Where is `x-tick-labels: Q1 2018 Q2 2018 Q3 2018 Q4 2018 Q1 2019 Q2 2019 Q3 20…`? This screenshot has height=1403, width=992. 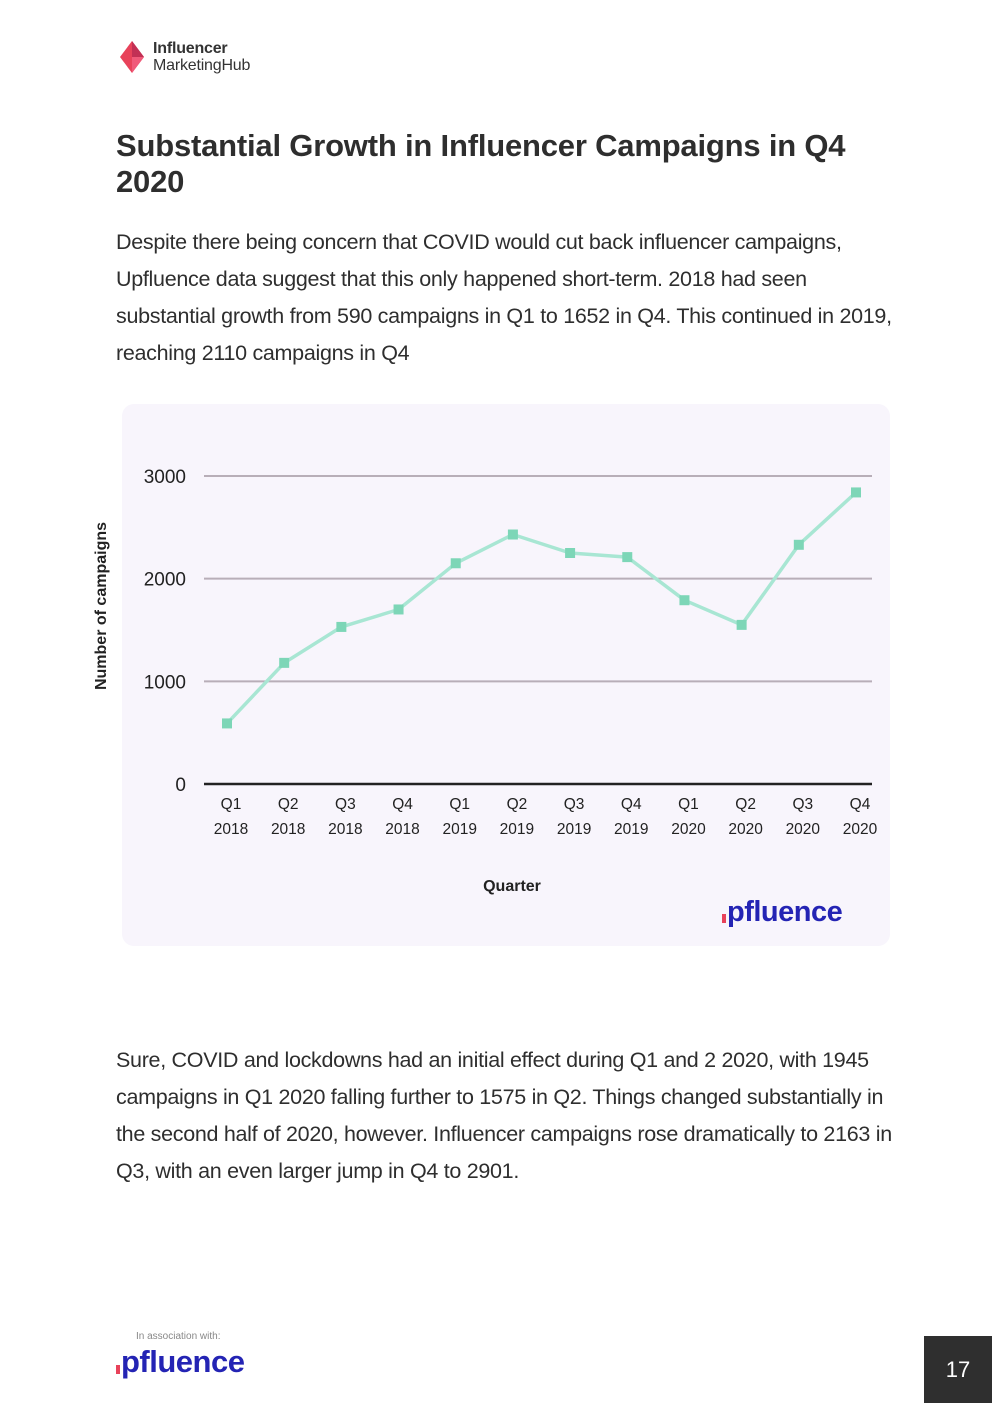
x-tick-labels: Q1 2018 Q2 2018 Q3 2018 Q4 2018 Q1 2019 Q2 2019 Q3 20… is located at coordinates (546, 817).